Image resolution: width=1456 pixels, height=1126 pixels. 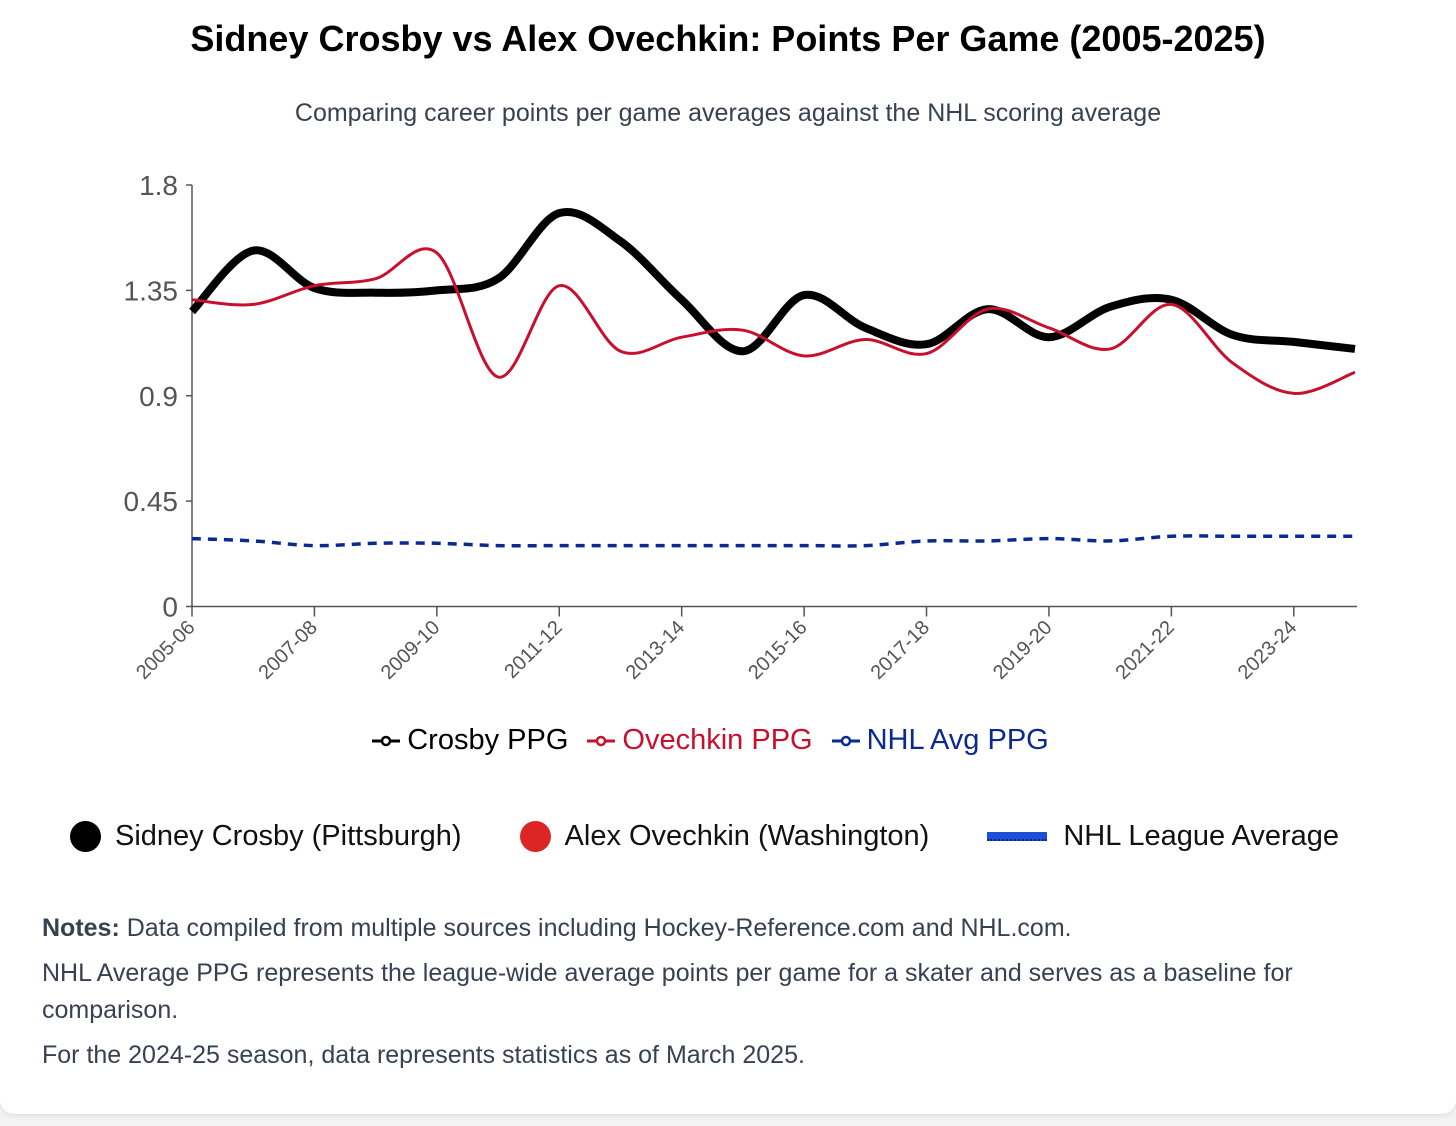 I want to click on x-tick-label: 2023-24, so click(x=1267, y=649).